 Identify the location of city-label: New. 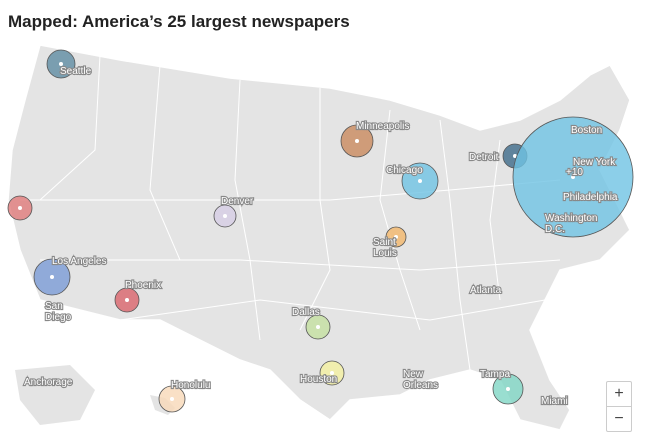
(413, 374).